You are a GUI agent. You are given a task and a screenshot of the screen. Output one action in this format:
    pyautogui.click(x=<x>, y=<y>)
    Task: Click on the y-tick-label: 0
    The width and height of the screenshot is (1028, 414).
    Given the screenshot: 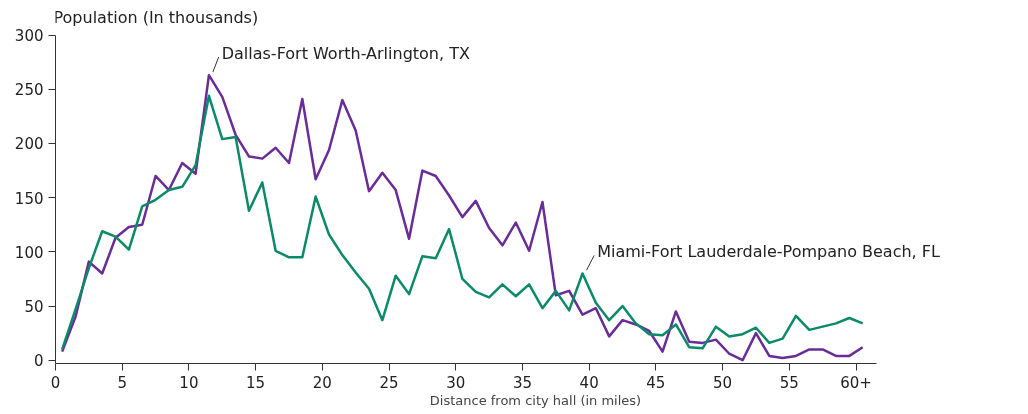 What is the action you would take?
    pyautogui.click(x=38, y=361)
    